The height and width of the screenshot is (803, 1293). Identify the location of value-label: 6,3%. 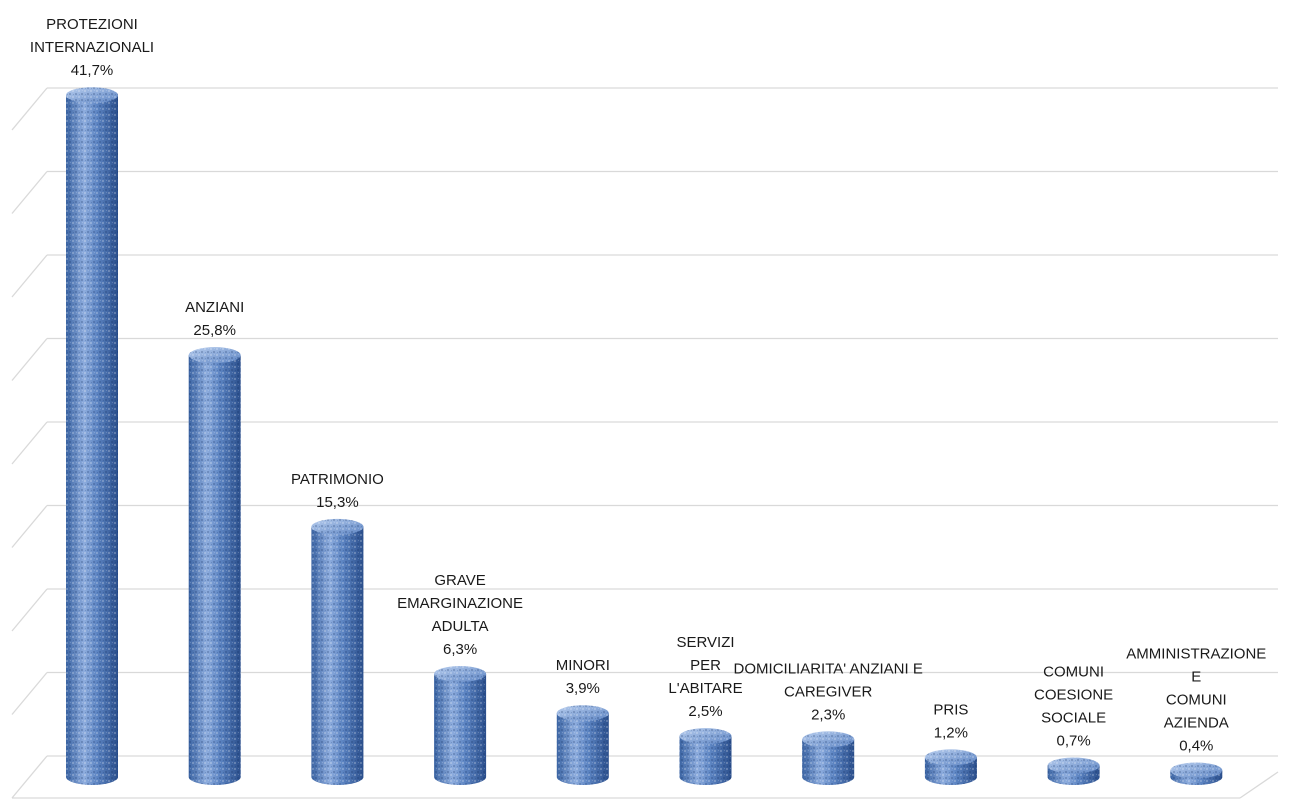
(460, 649).